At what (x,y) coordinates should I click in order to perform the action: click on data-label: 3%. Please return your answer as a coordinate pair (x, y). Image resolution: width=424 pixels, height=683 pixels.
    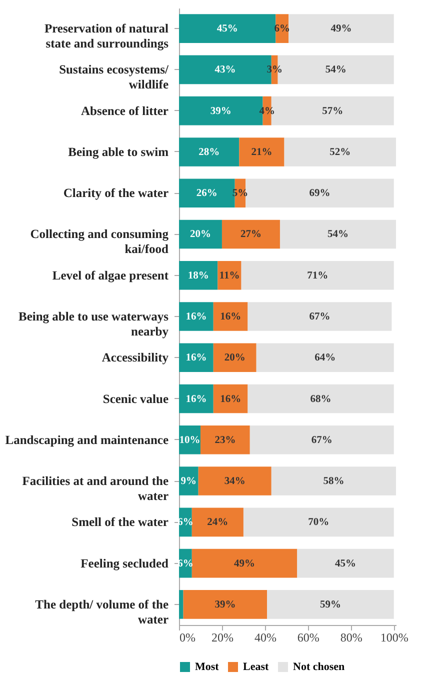
    Looking at the image, I should click on (274, 70).